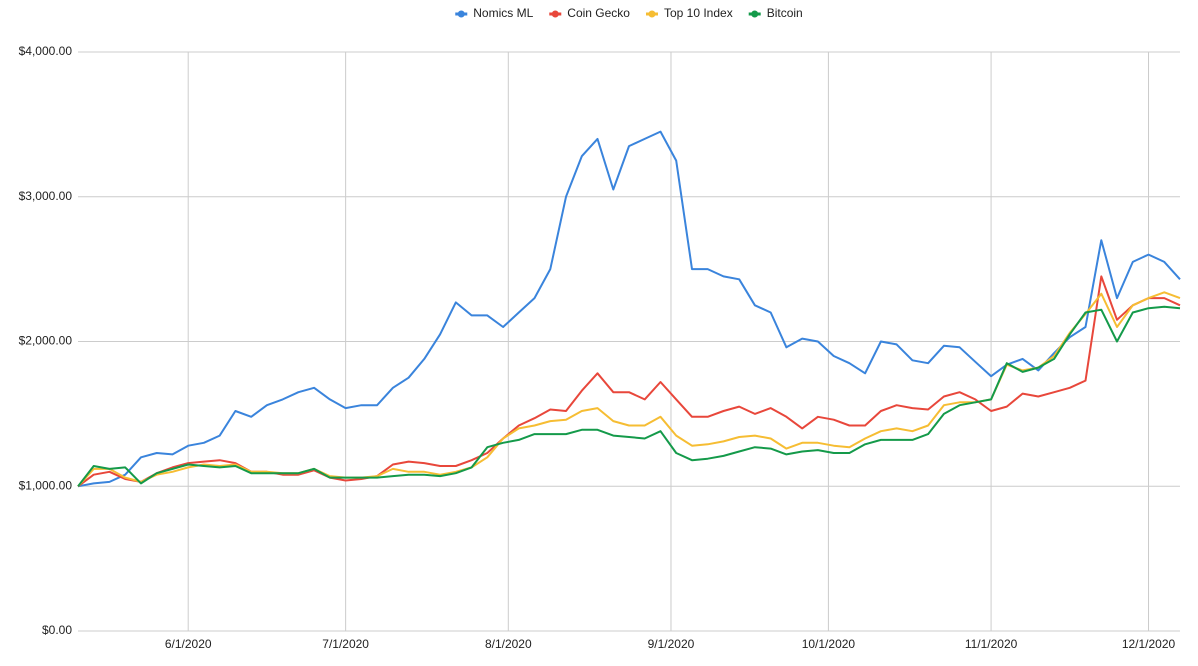  Describe the element at coordinates (829, 644) in the screenshot. I see `x-tick-label: 10/1/2020` at that location.